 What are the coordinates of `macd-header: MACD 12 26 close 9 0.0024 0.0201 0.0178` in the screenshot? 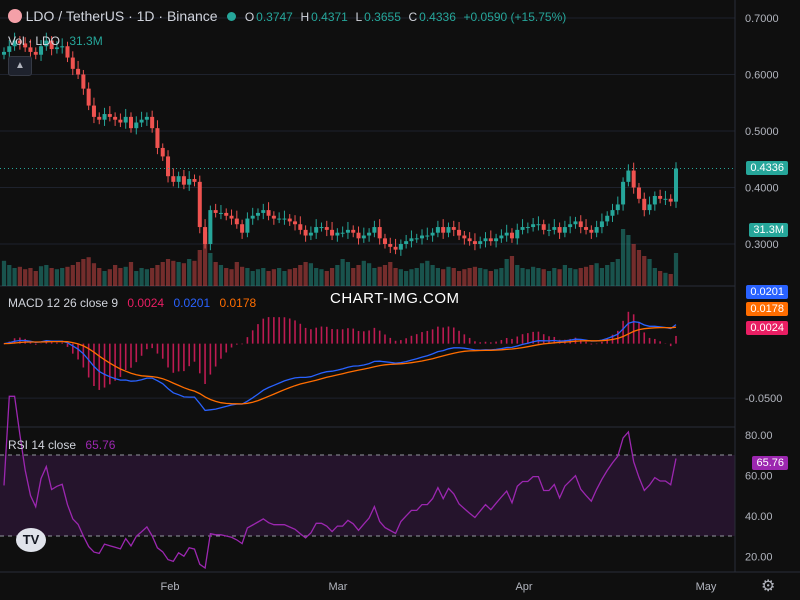 It's located at (132, 303).